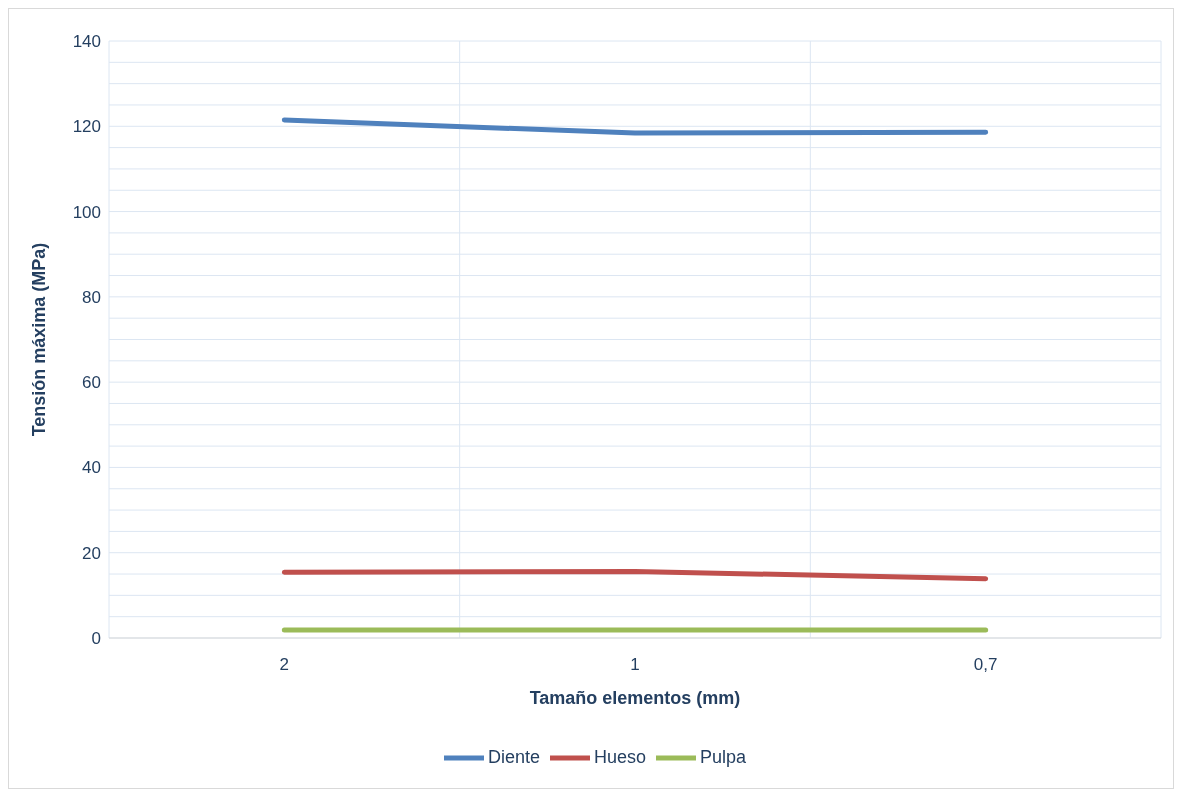 The height and width of the screenshot is (795, 1180). I want to click on y-tick-label: 140, so click(86, 42).